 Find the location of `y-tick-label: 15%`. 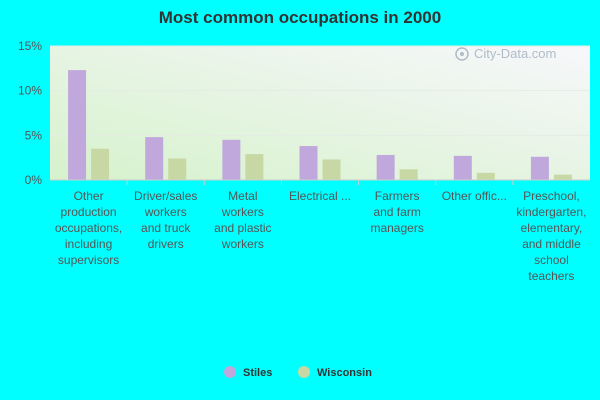

y-tick-label: 15% is located at coordinates (30, 46).